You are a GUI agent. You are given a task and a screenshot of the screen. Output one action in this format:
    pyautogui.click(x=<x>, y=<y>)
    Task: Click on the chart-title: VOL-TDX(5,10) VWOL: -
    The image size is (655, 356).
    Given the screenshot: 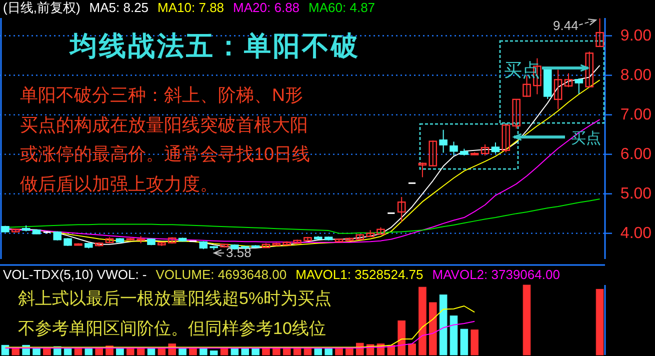 What is the action you would take?
    pyautogui.click(x=75, y=274)
    